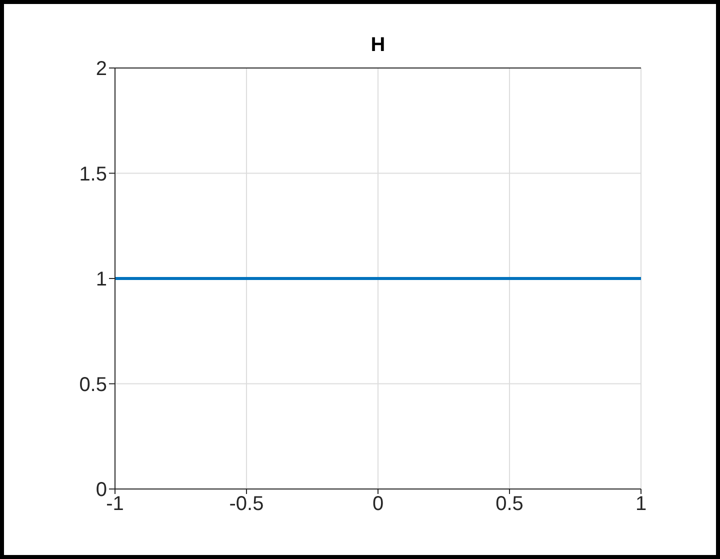 Image resolution: width=720 pixels, height=559 pixels. What do you see at coordinates (641, 504) in the screenshot?
I see `x-tick-label: 1` at bounding box center [641, 504].